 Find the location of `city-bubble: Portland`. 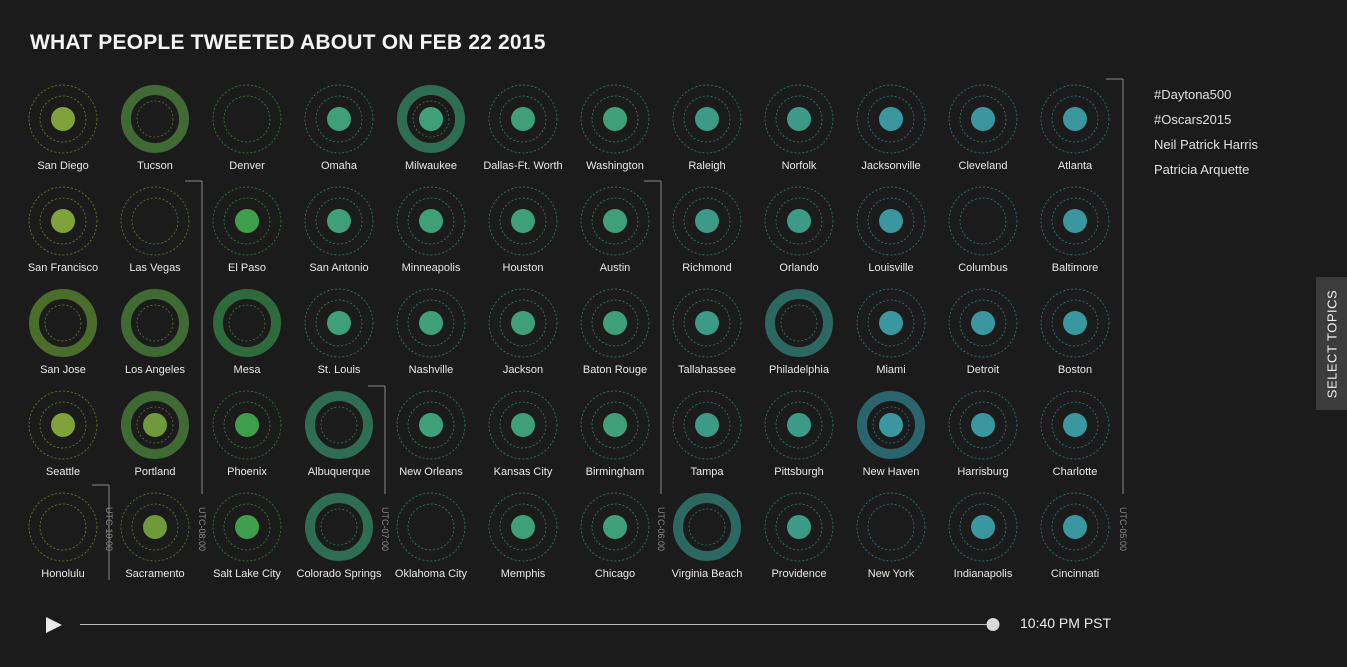

city-bubble: Portland is located at coordinates (155, 434).